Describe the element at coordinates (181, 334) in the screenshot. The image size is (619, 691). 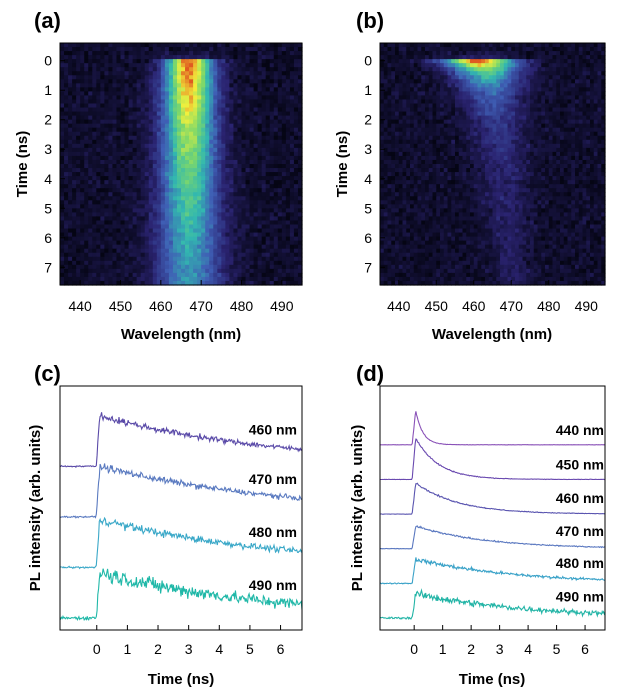
I see `panel-a-xlabel: Wavelength (nm)` at that location.